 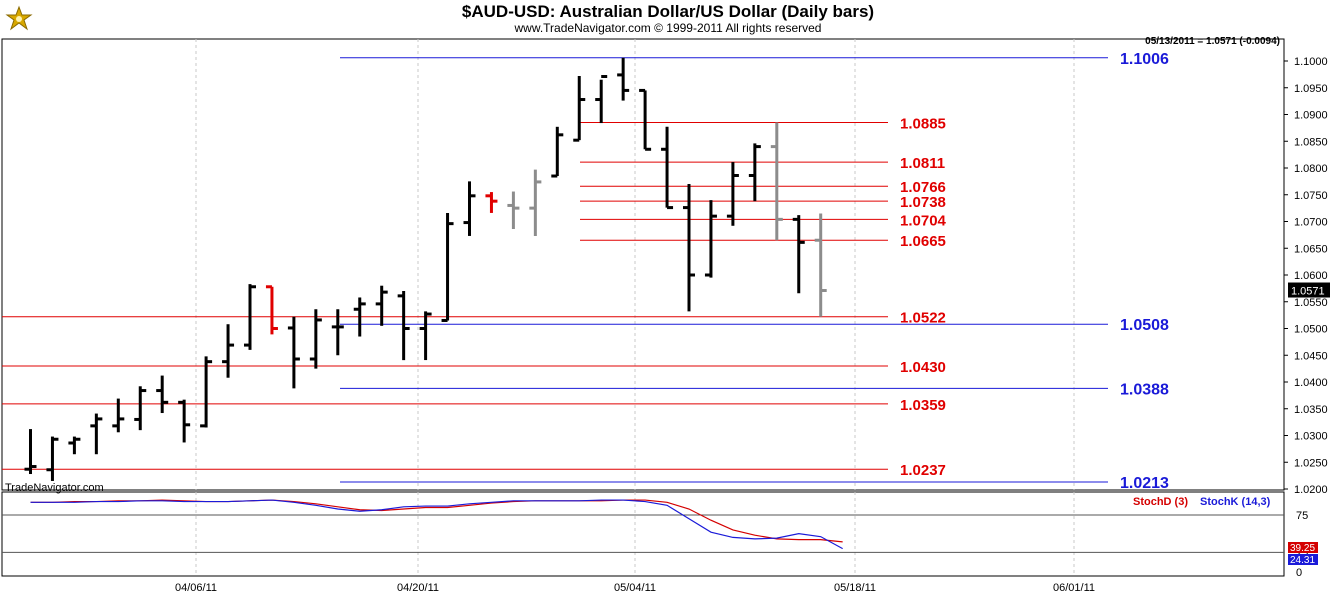 What do you see at coordinates (923, 124) in the screenshot?
I see `level-label: 1.0885` at bounding box center [923, 124].